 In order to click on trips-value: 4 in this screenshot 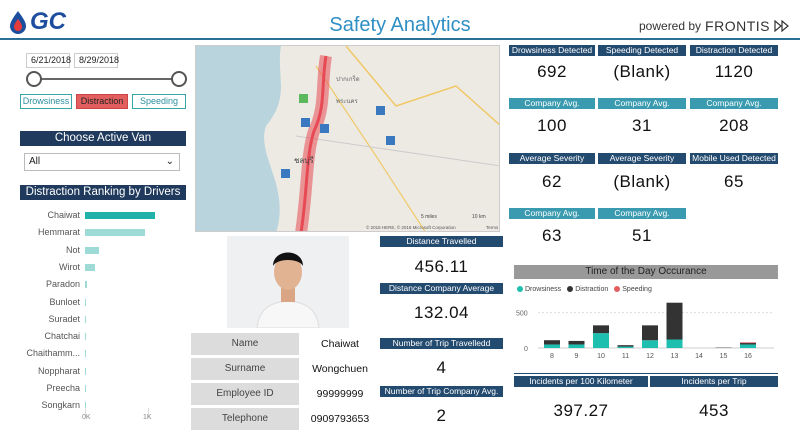, I will do `click(441, 367)`.